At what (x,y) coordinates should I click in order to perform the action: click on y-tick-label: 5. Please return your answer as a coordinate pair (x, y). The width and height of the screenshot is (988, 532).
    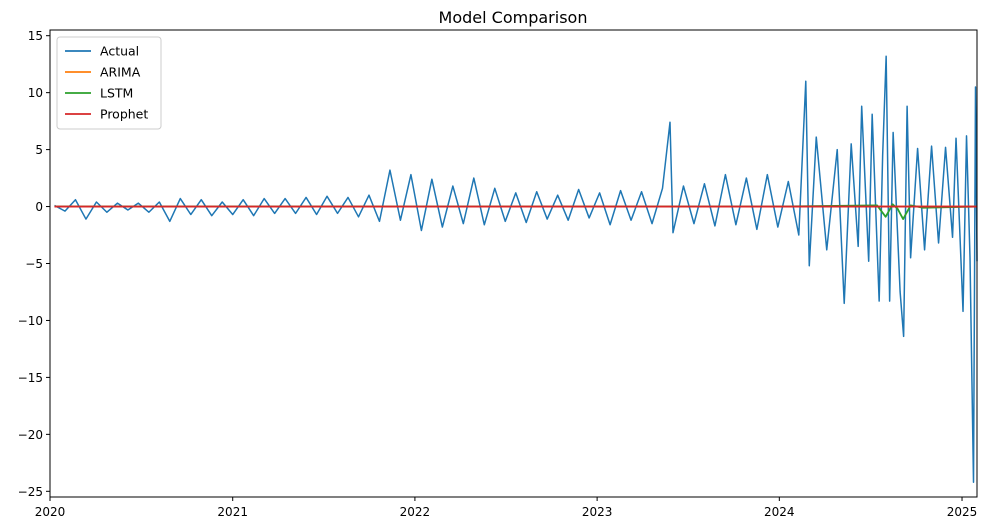
    Looking at the image, I should click on (39, 150).